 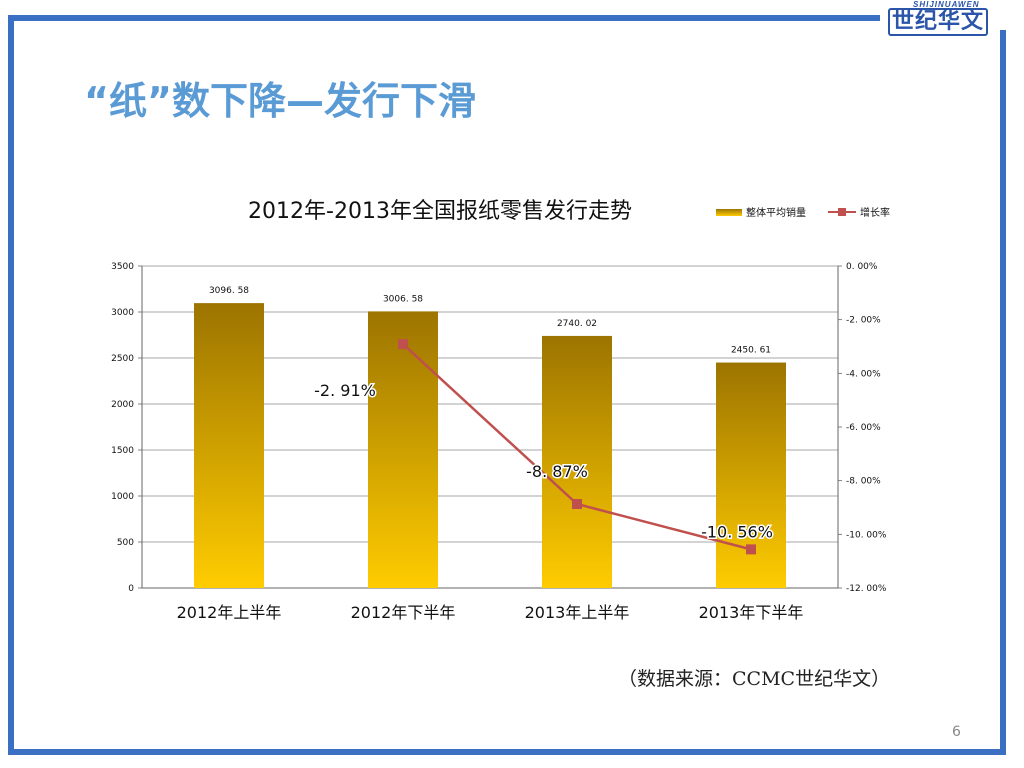 What do you see at coordinates (131, 589) in the screenshot?
I see `left-axis-tick-label: 0` at bounding box center [131, 589].